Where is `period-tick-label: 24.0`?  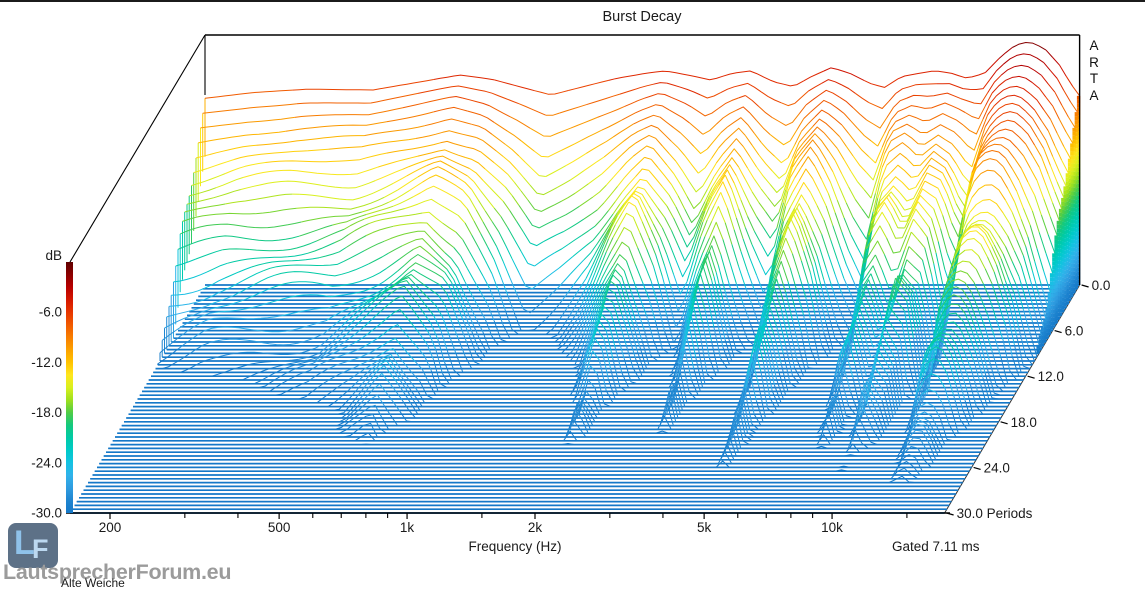 period-tick-label: 24.0 is located at coordinates (997, 467).